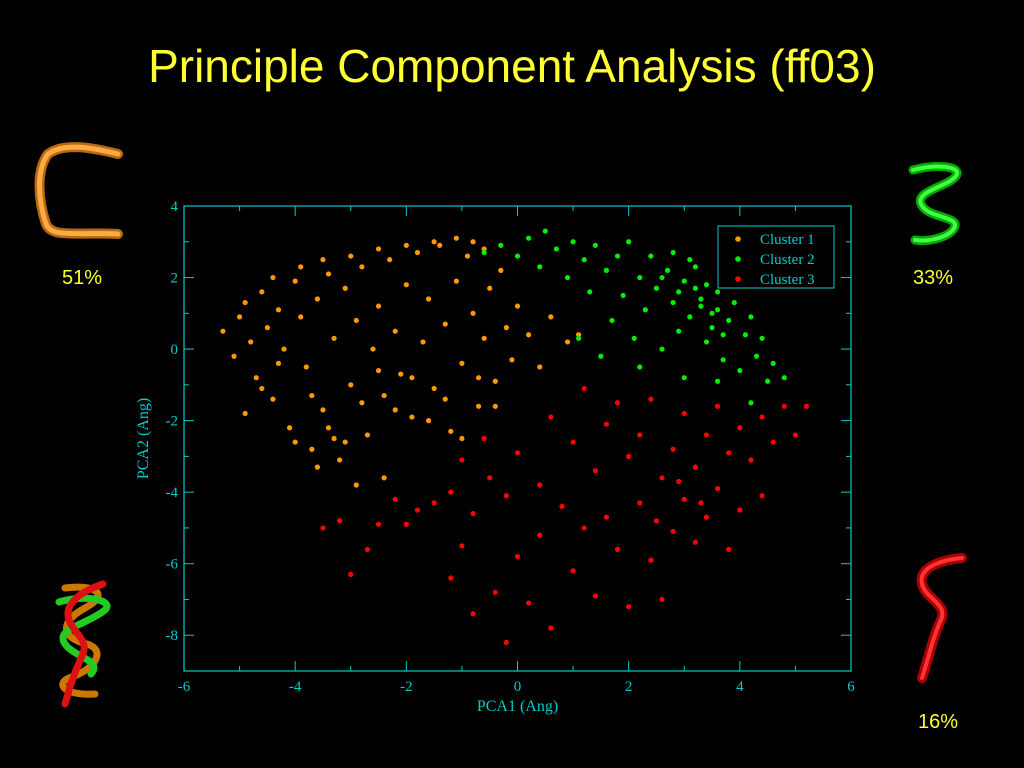  What do you see at coordinates (184, 687) in the screenshot?
I see `x-tick-label: -6` at bounding box center [184, 687].